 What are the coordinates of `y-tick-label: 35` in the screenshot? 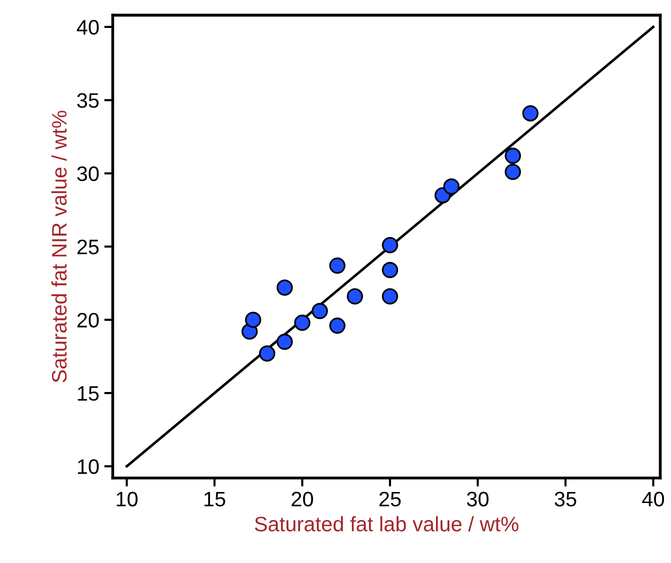 It's located at (88, 100).